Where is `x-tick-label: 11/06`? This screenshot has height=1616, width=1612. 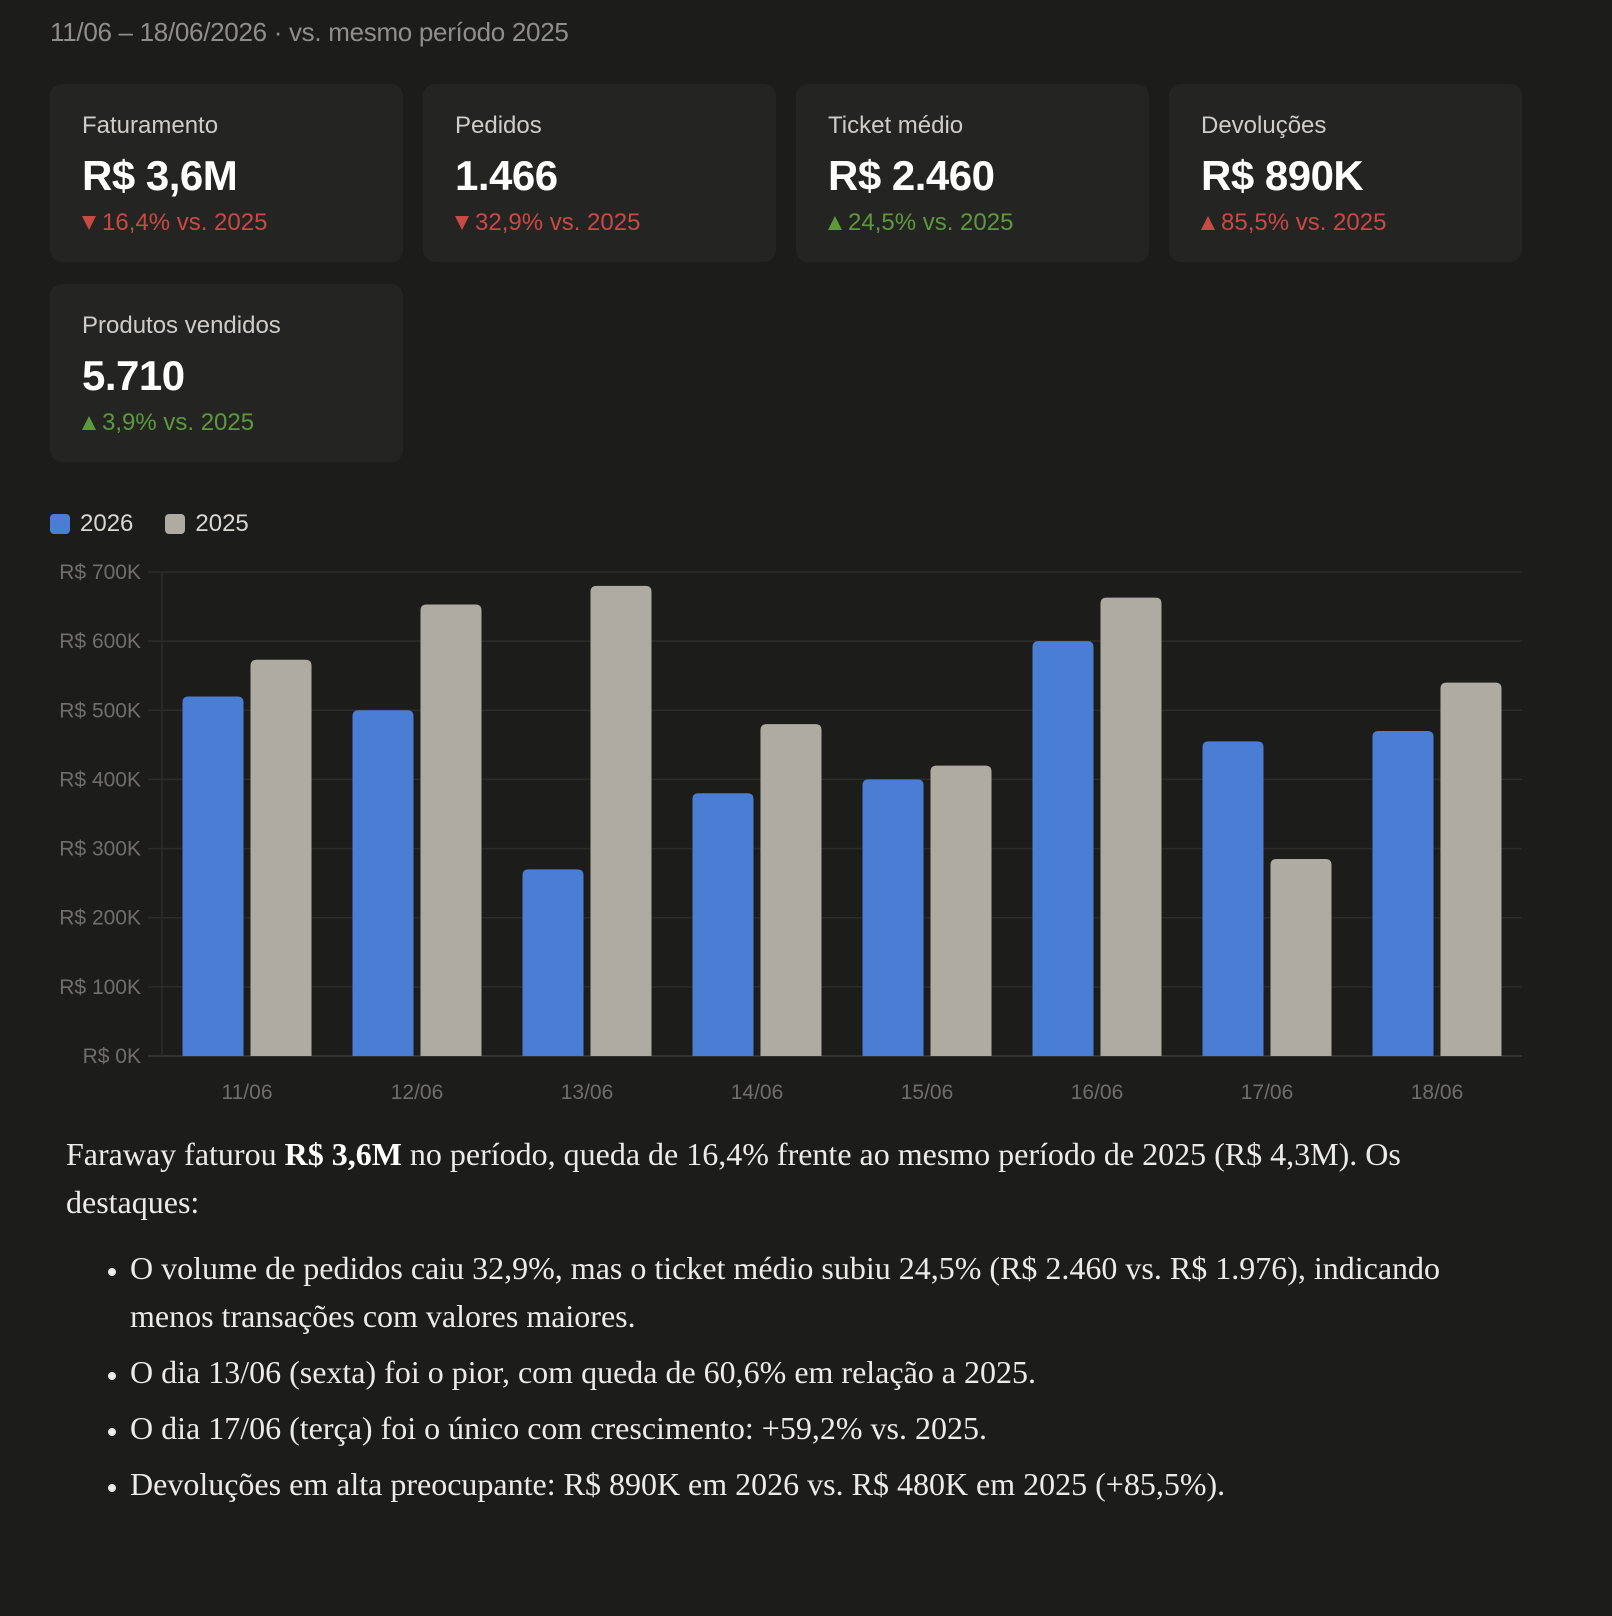 x-tick-label: 11/06 is located at coordinates (247, 1092).